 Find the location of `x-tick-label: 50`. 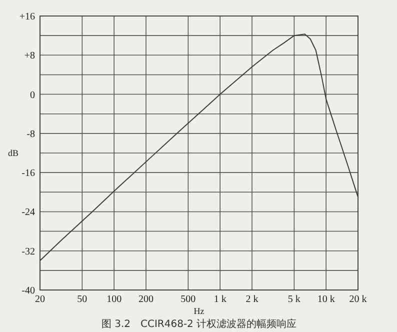

x-tick-label: 50 is located at coordinates (82, 299).